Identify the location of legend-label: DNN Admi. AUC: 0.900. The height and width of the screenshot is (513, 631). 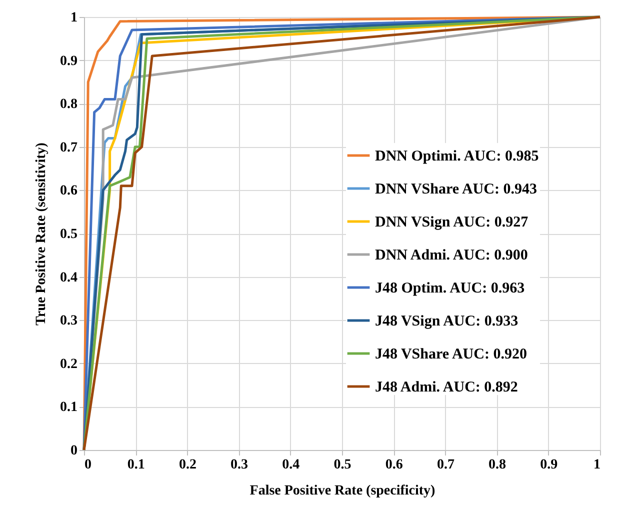
(451, 256).